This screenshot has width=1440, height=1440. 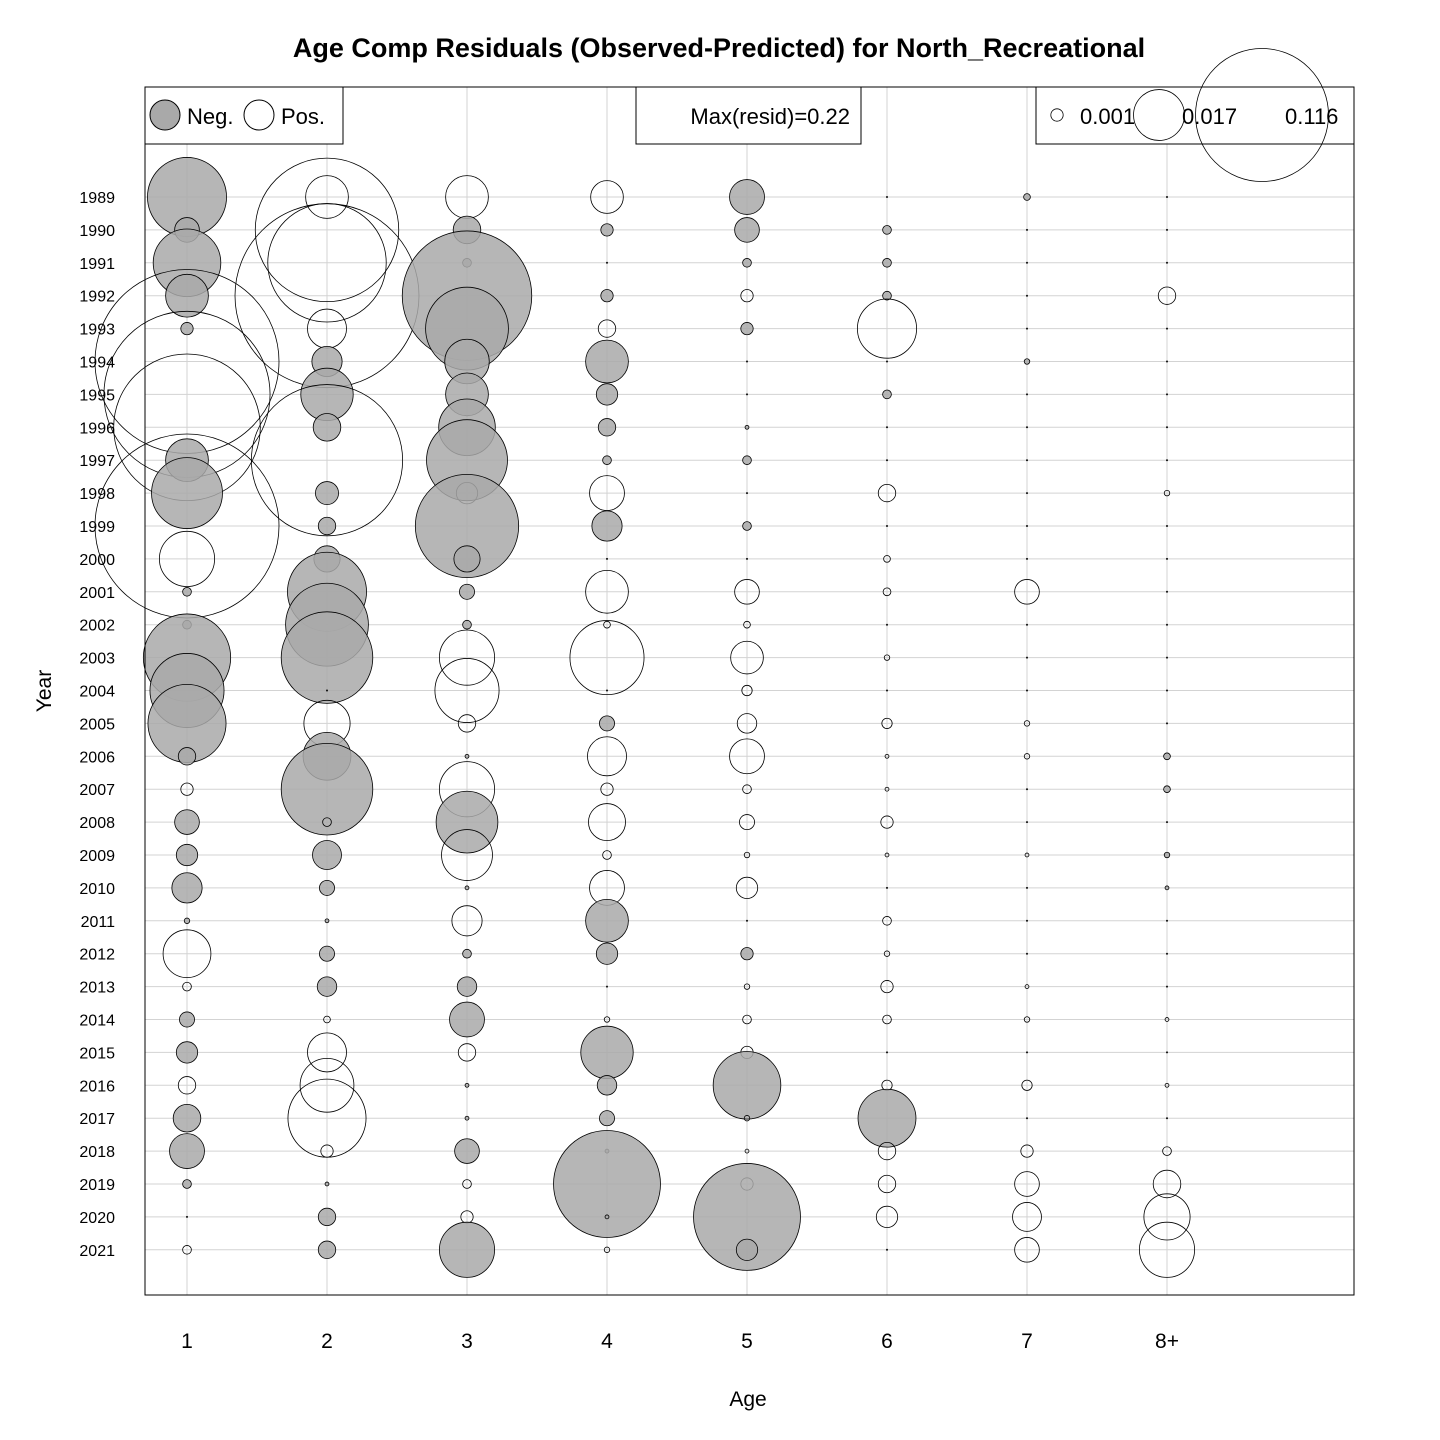 What do you see at coordinates (1159, 115) in the screenshot?
I see `legend-size-symbol` at bounding box center [1159, 115].